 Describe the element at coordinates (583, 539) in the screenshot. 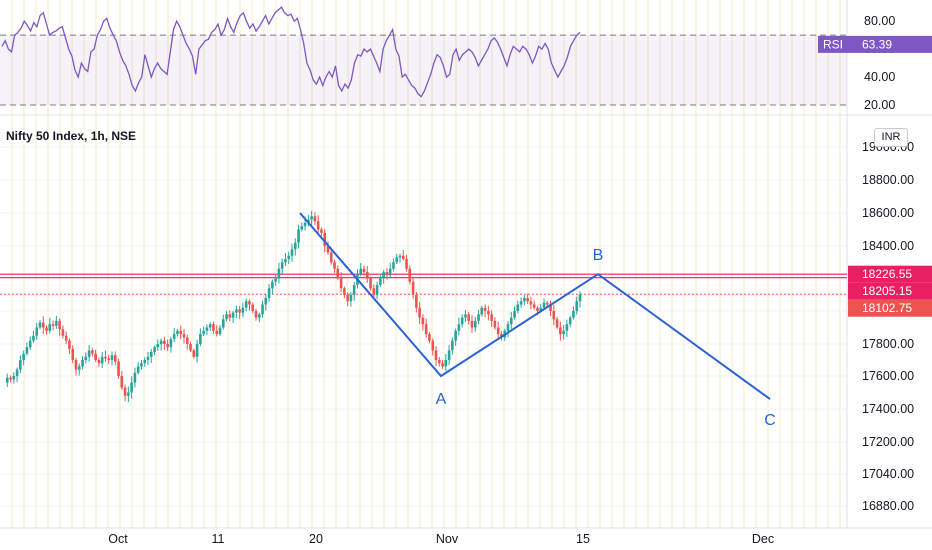

I see `time-tick-label: 15` at that location.